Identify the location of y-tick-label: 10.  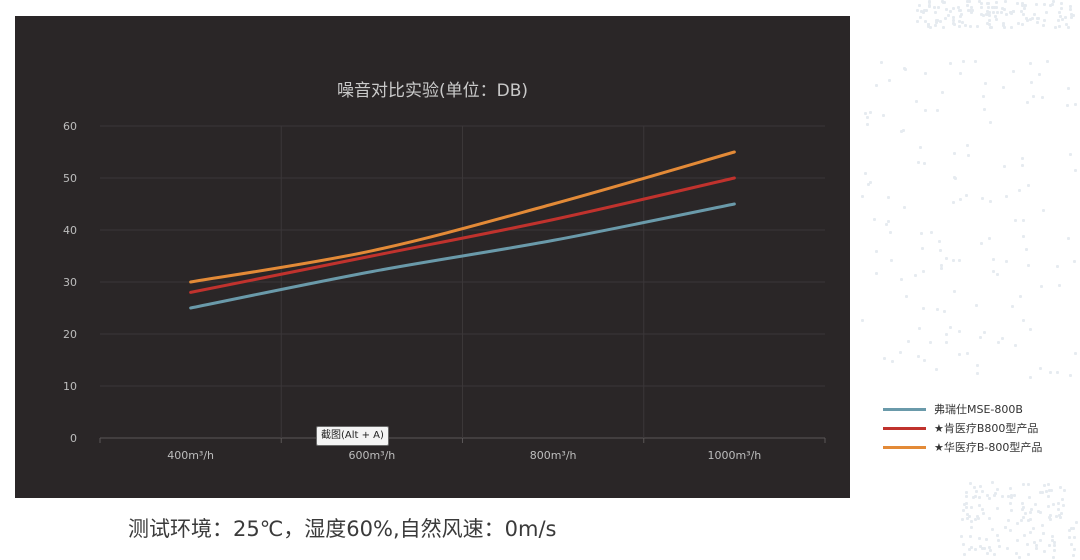
(70, 386).